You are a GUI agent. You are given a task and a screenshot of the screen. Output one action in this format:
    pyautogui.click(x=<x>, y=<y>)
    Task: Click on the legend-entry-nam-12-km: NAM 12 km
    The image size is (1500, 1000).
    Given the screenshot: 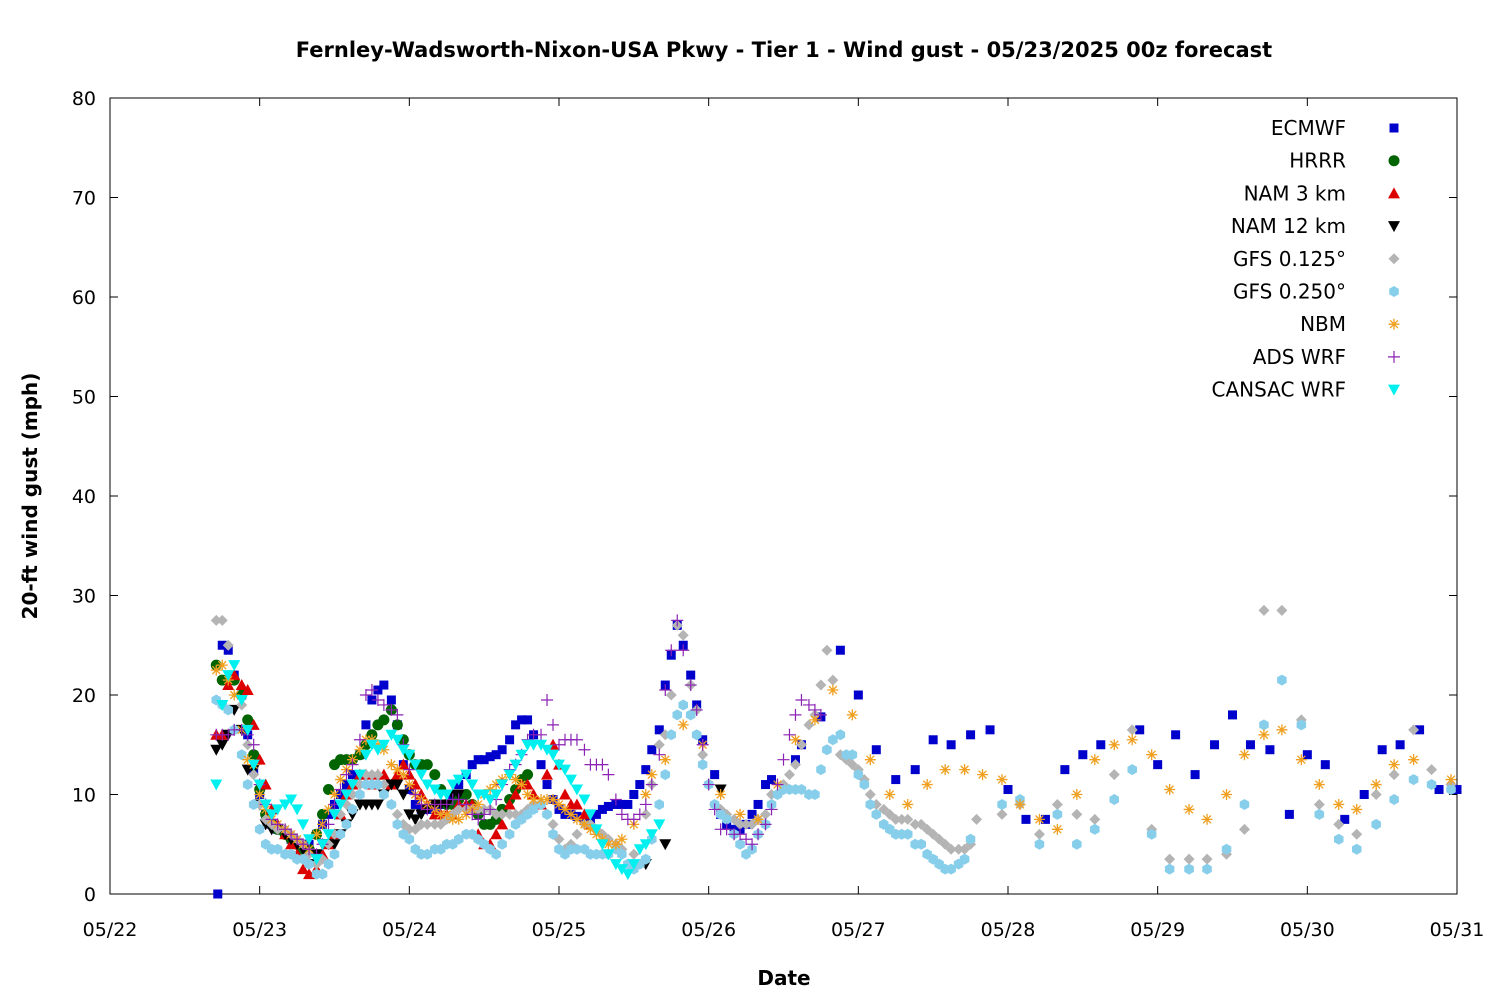 What is the action you would take?
    pyautogui.click(x=1315, y=226)
    